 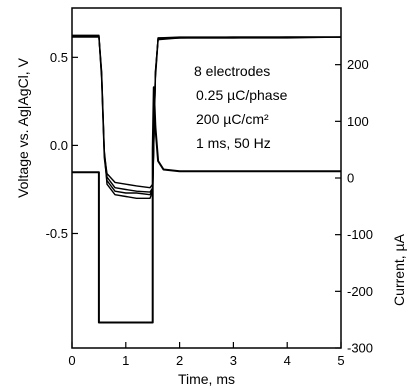 I want to click on y-left-tick-label: 0.0, so click(x=59, y=145).